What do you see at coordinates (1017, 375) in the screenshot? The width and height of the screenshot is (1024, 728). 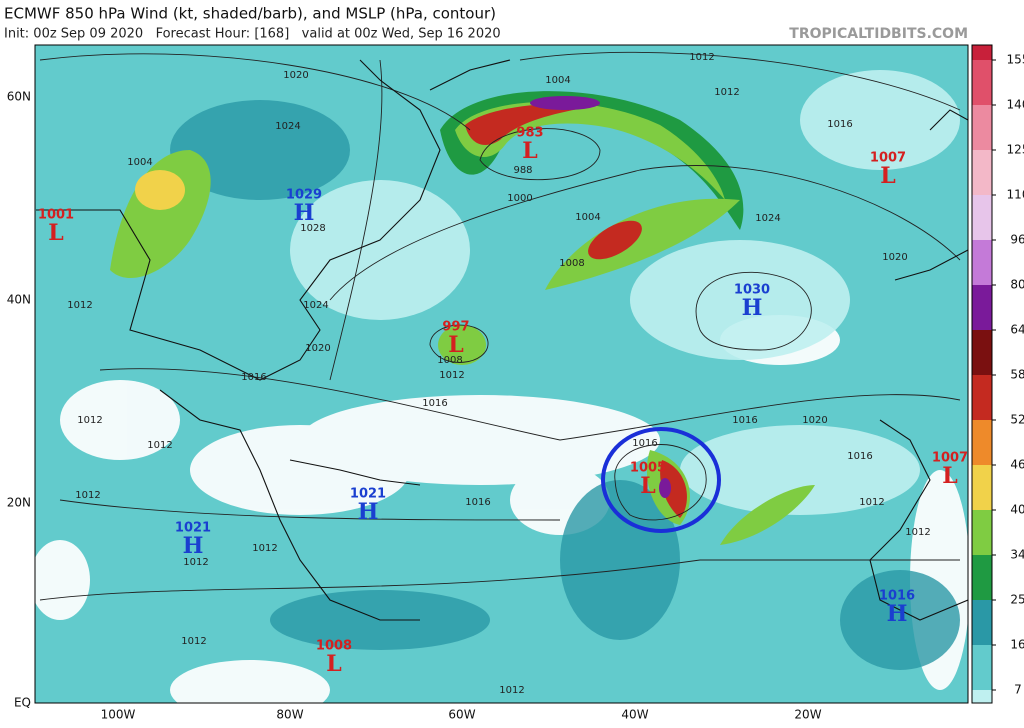 I see `colorbar-tick-label: 58` at bounding box center [1017, 375].